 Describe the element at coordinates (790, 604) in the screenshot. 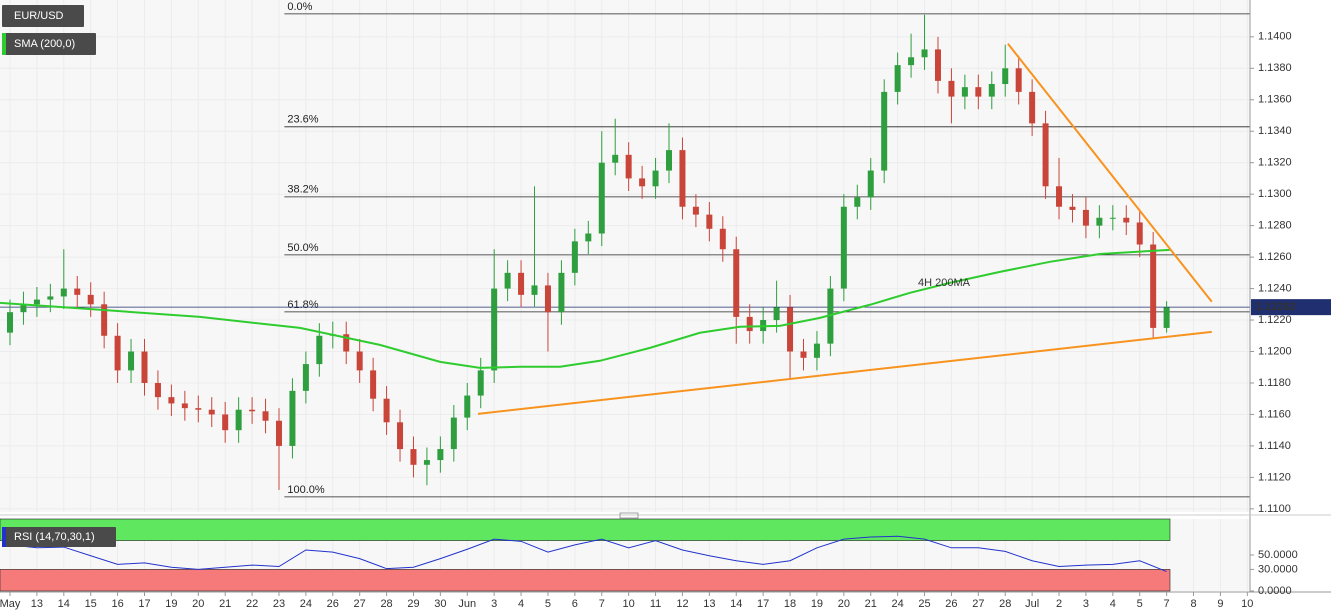

I see `x-tick-label: 18` at that location.